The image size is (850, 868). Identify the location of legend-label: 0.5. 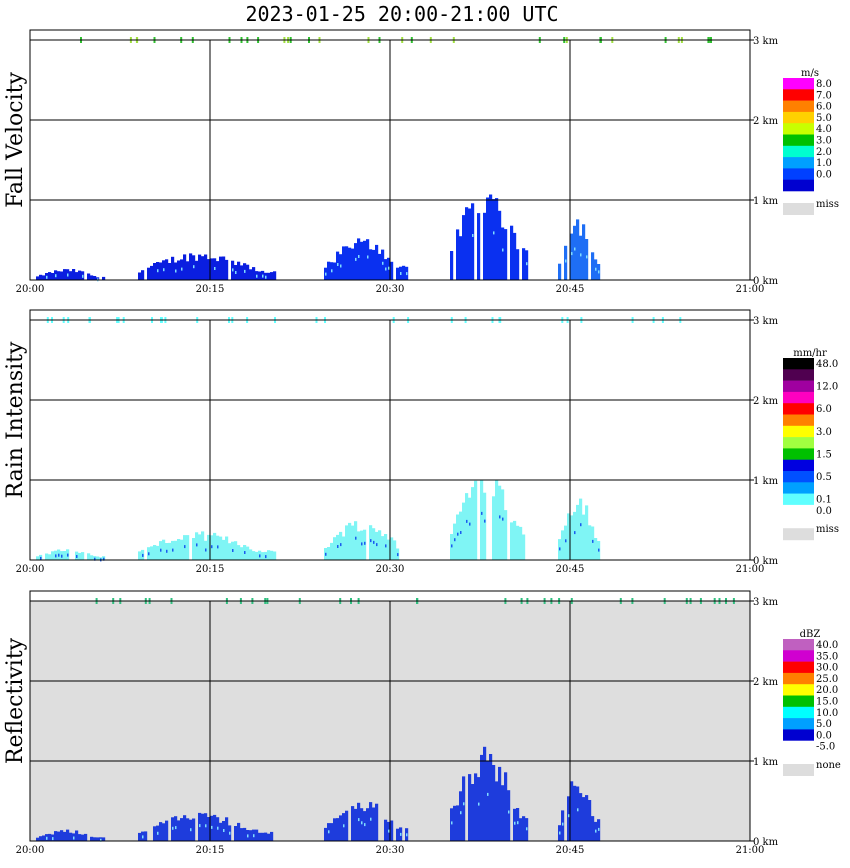
(824, 477).